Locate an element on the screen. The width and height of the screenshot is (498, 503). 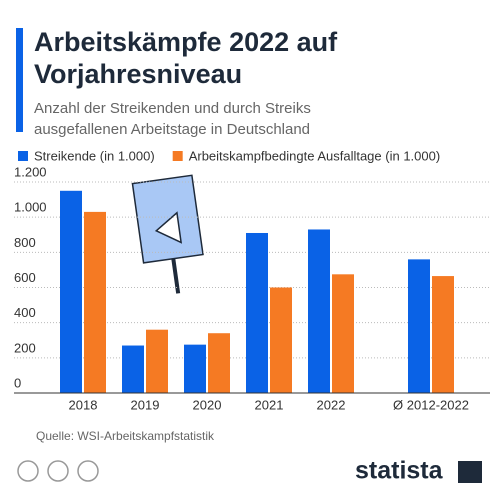
x-tick-label: Ø 2012-2022 is located at coordinates (431, 404).